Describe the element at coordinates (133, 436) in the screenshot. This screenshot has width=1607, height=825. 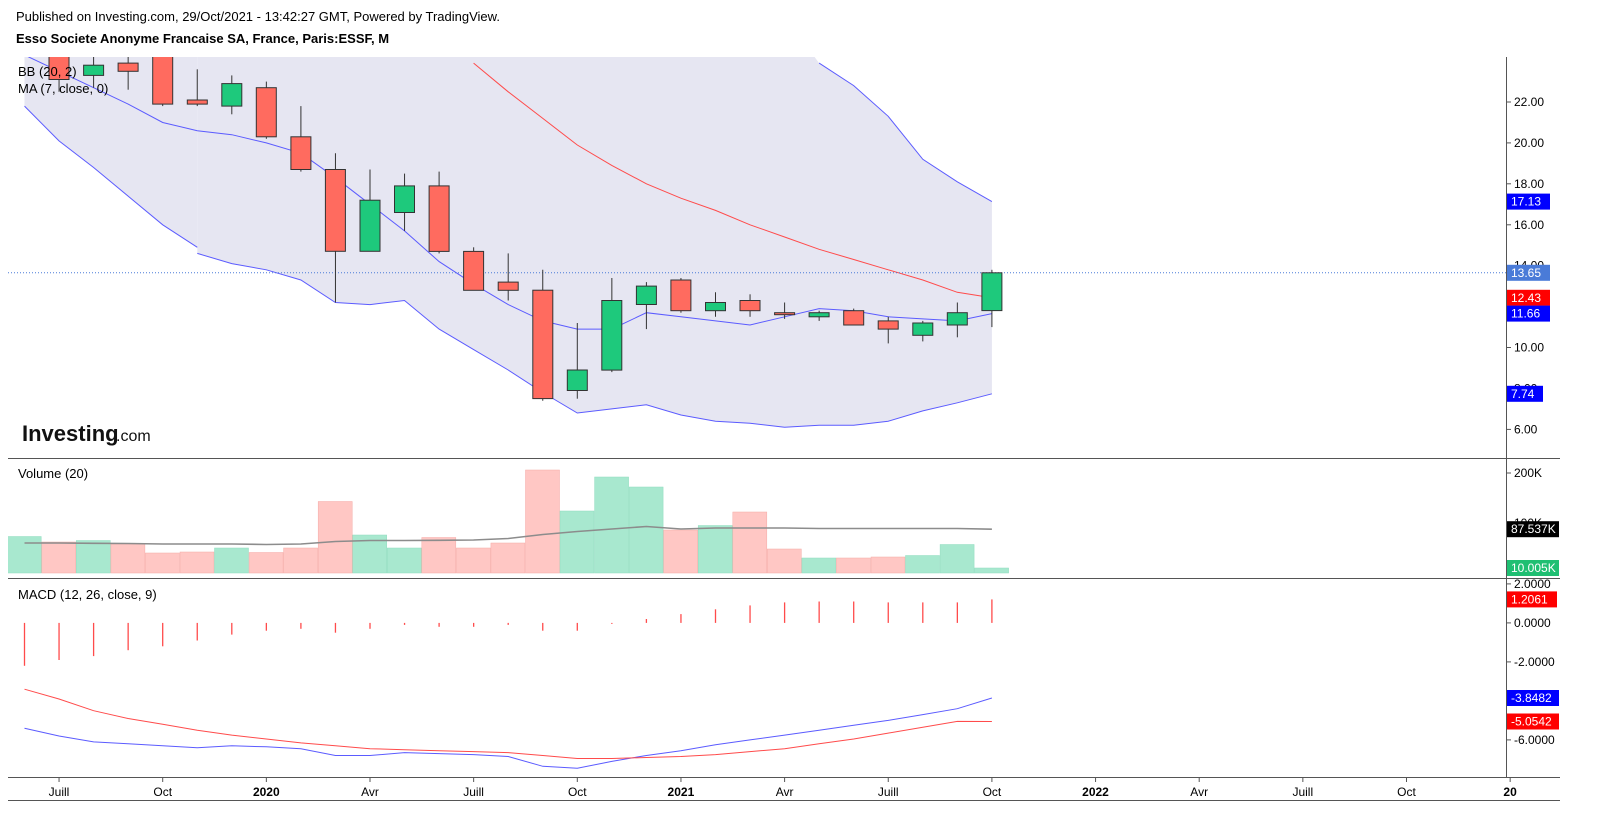
I see `logo-suffix: .com` at that location.